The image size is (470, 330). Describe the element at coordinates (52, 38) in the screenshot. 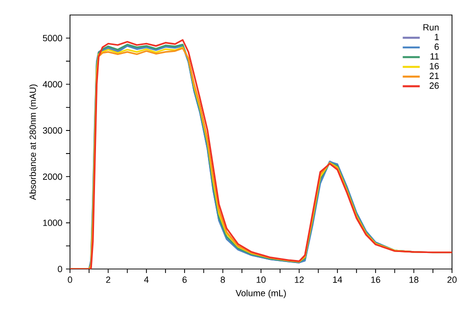

I see `y-tick-label: 5000` at that location.